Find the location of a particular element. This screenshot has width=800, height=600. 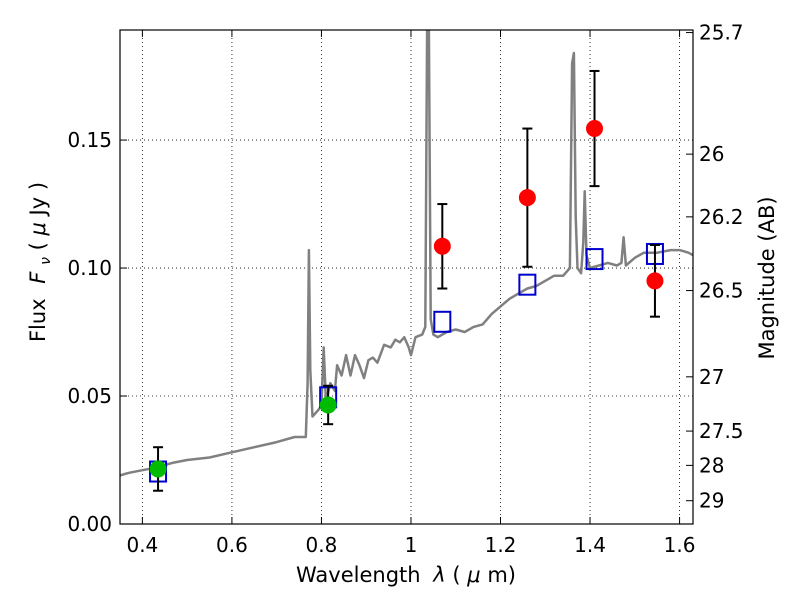

y2-axis-label: Magnitude (AB) is located at coordinates (767, 277).